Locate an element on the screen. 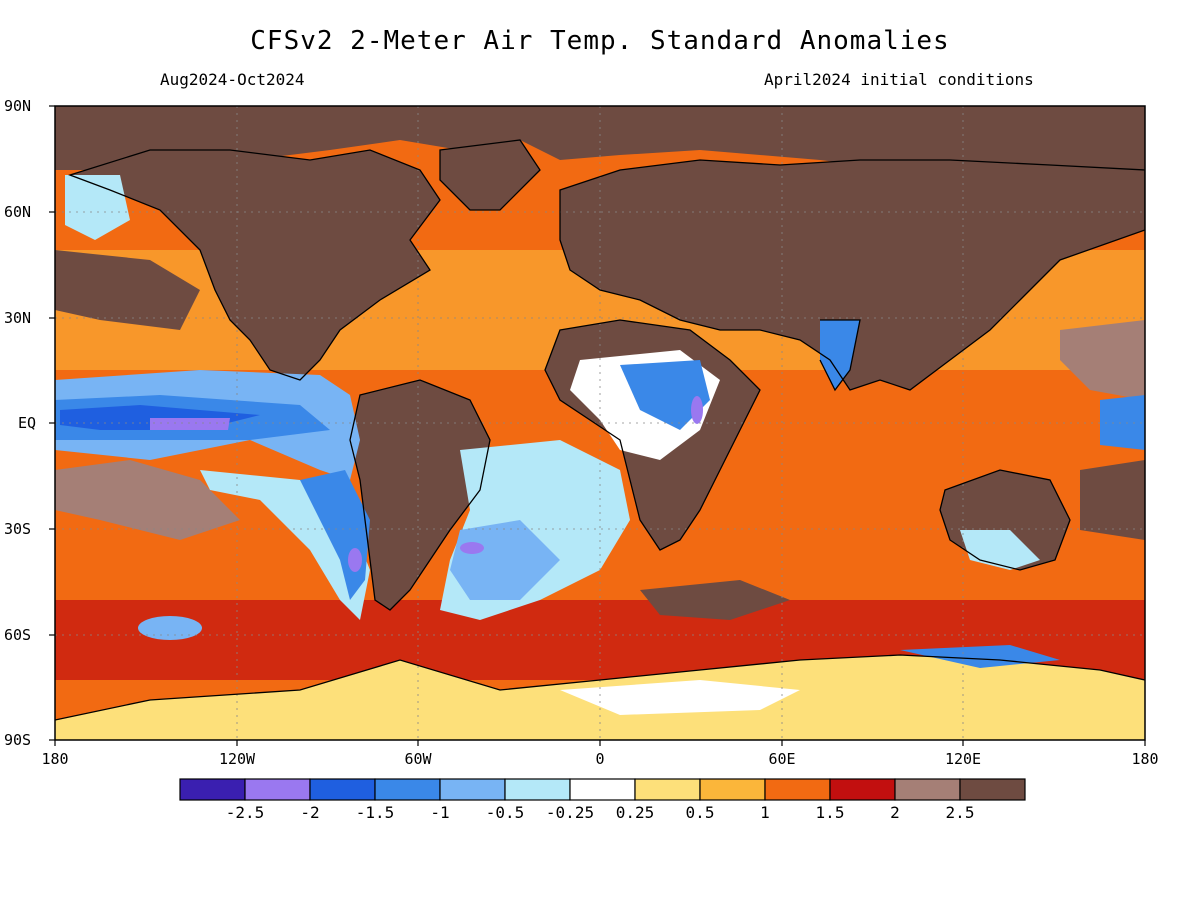  lat-label-30s: 30S is located at coordinates (18, 529).